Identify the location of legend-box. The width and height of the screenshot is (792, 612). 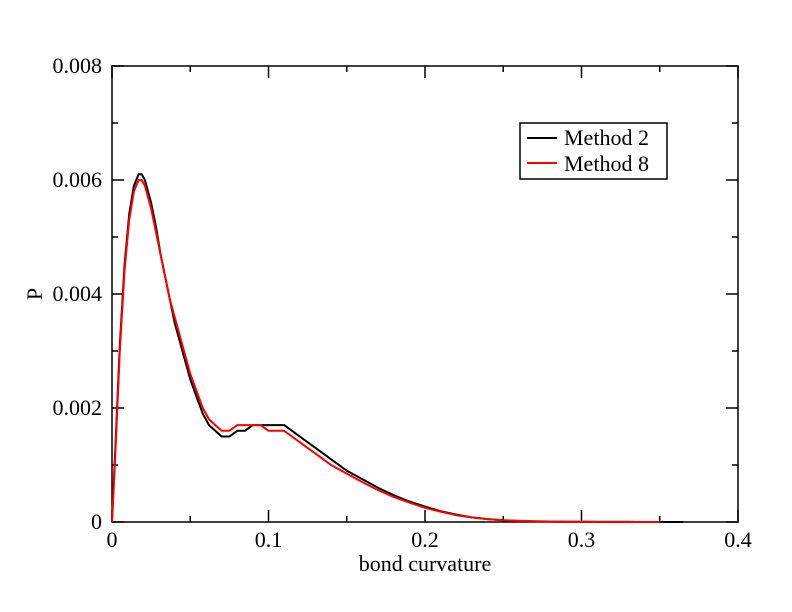
(593, 151).